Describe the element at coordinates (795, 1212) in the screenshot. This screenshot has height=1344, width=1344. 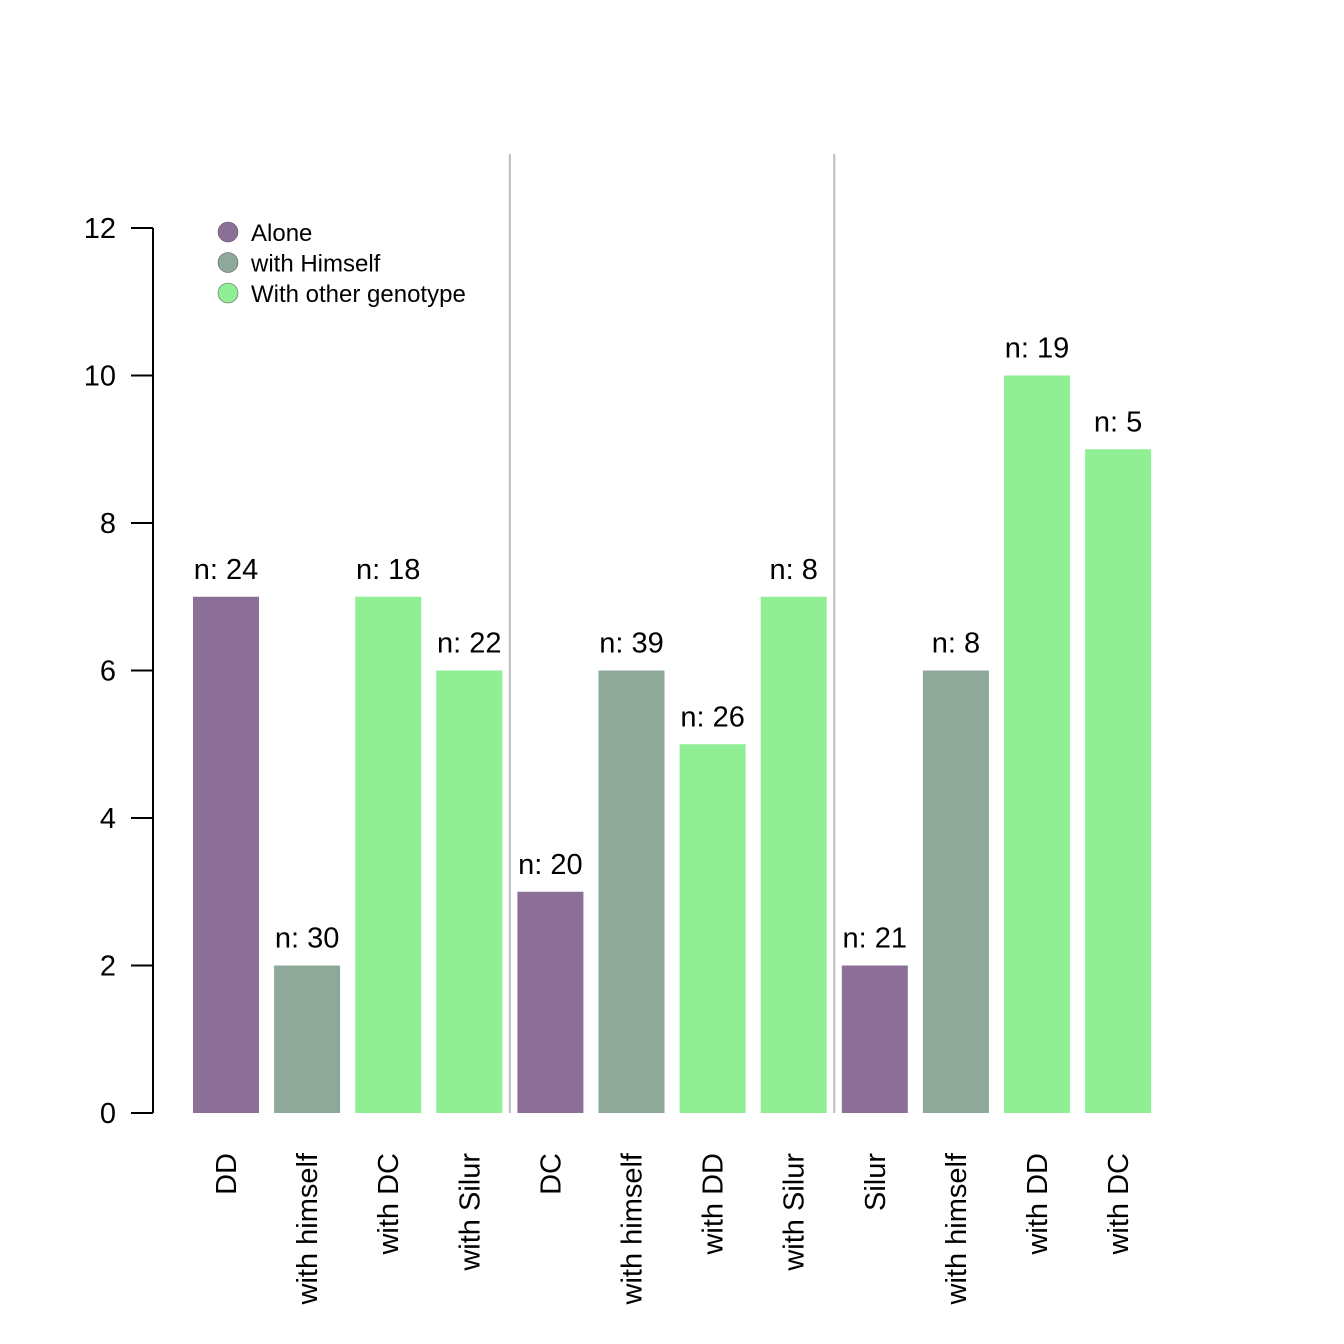
I see `x-tick-label-8: with Silur` at that location.